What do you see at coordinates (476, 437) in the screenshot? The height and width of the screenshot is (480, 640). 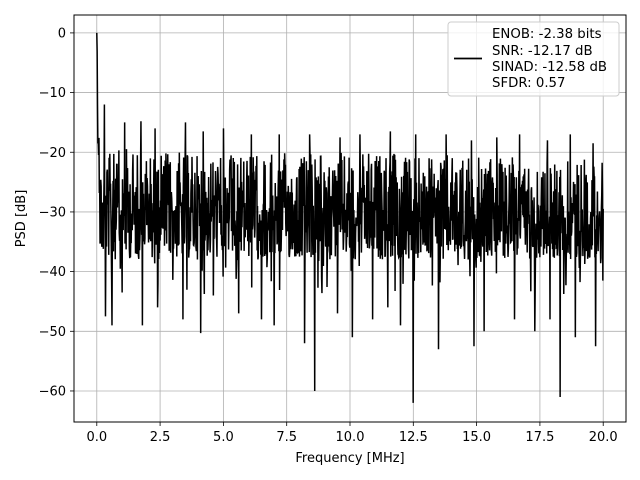 I see `x-tick-label: 15.0` at bounding box center [476, 437].